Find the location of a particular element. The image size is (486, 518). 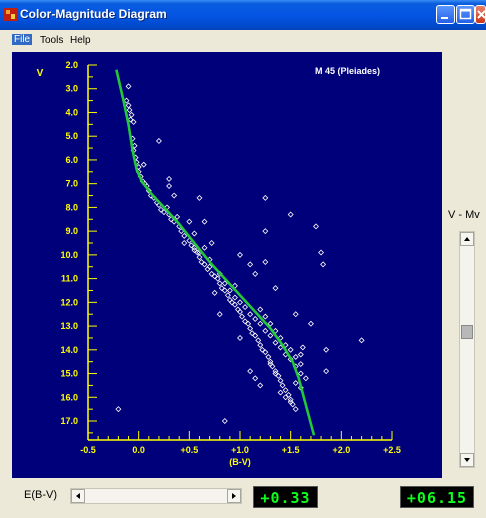

y-tick-label: 6.0 is located at coordinates (71, 160).